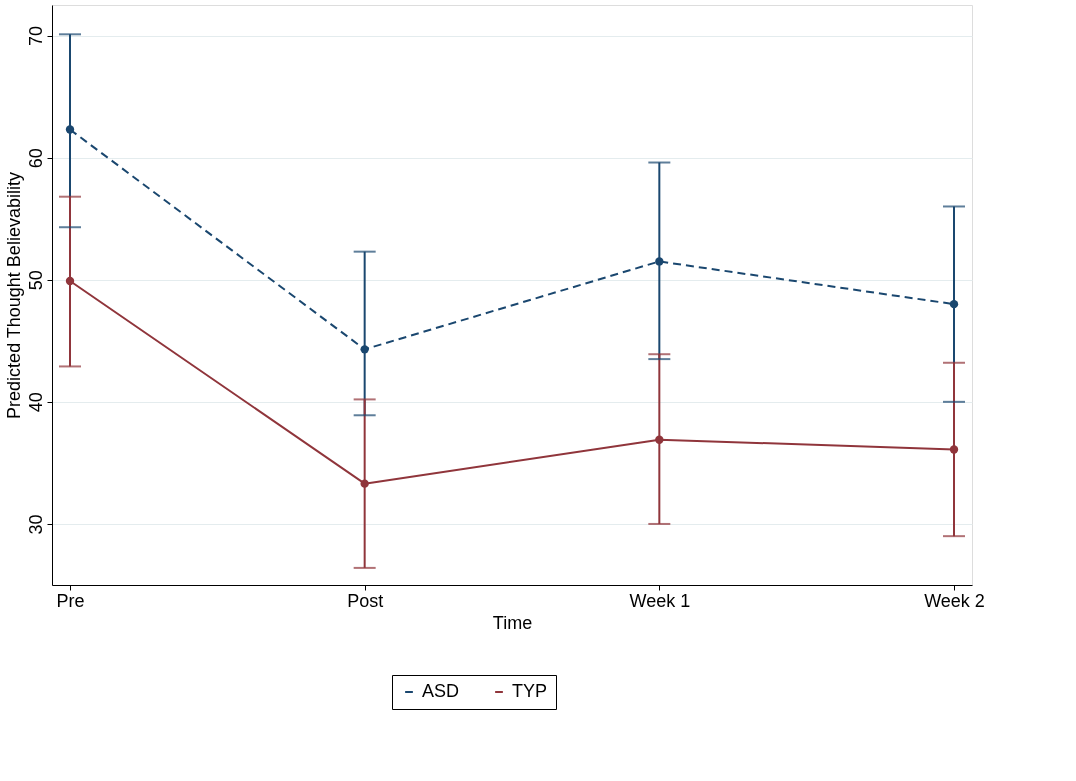 The height and width of the screenshot is (781, 1076). I want to click on x-axis-title: Time, so click(512, 622).